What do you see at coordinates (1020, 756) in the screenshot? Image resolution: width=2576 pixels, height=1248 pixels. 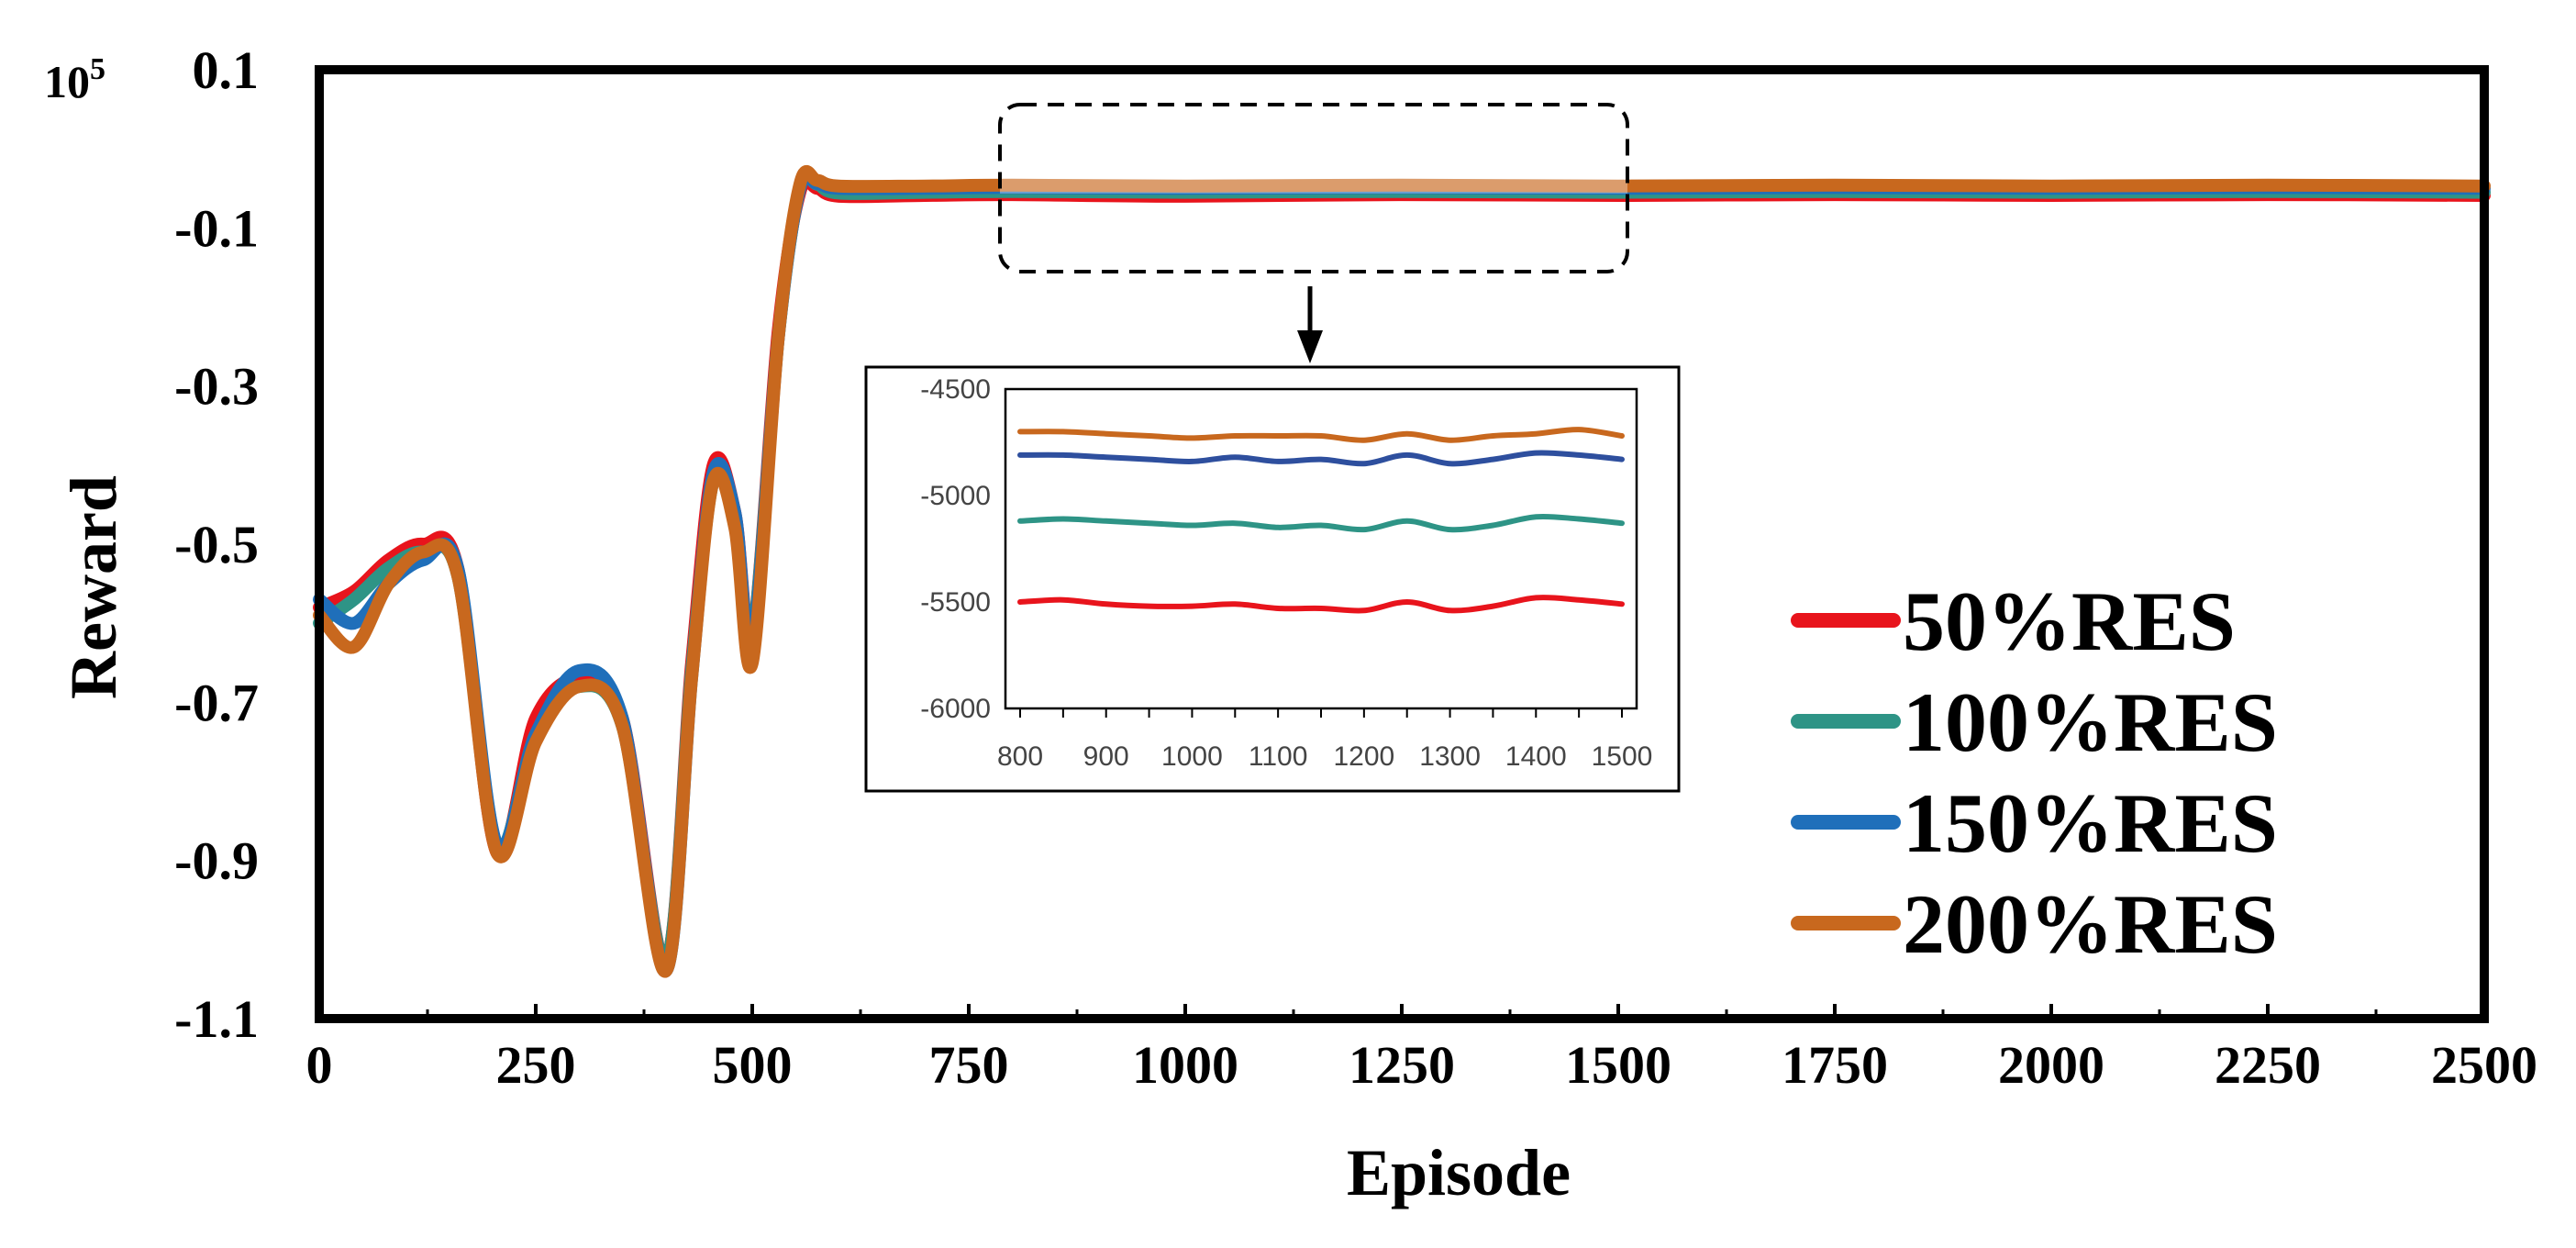 I see `inset-x-tick-label: 800` at bounding box center [1020, 756].